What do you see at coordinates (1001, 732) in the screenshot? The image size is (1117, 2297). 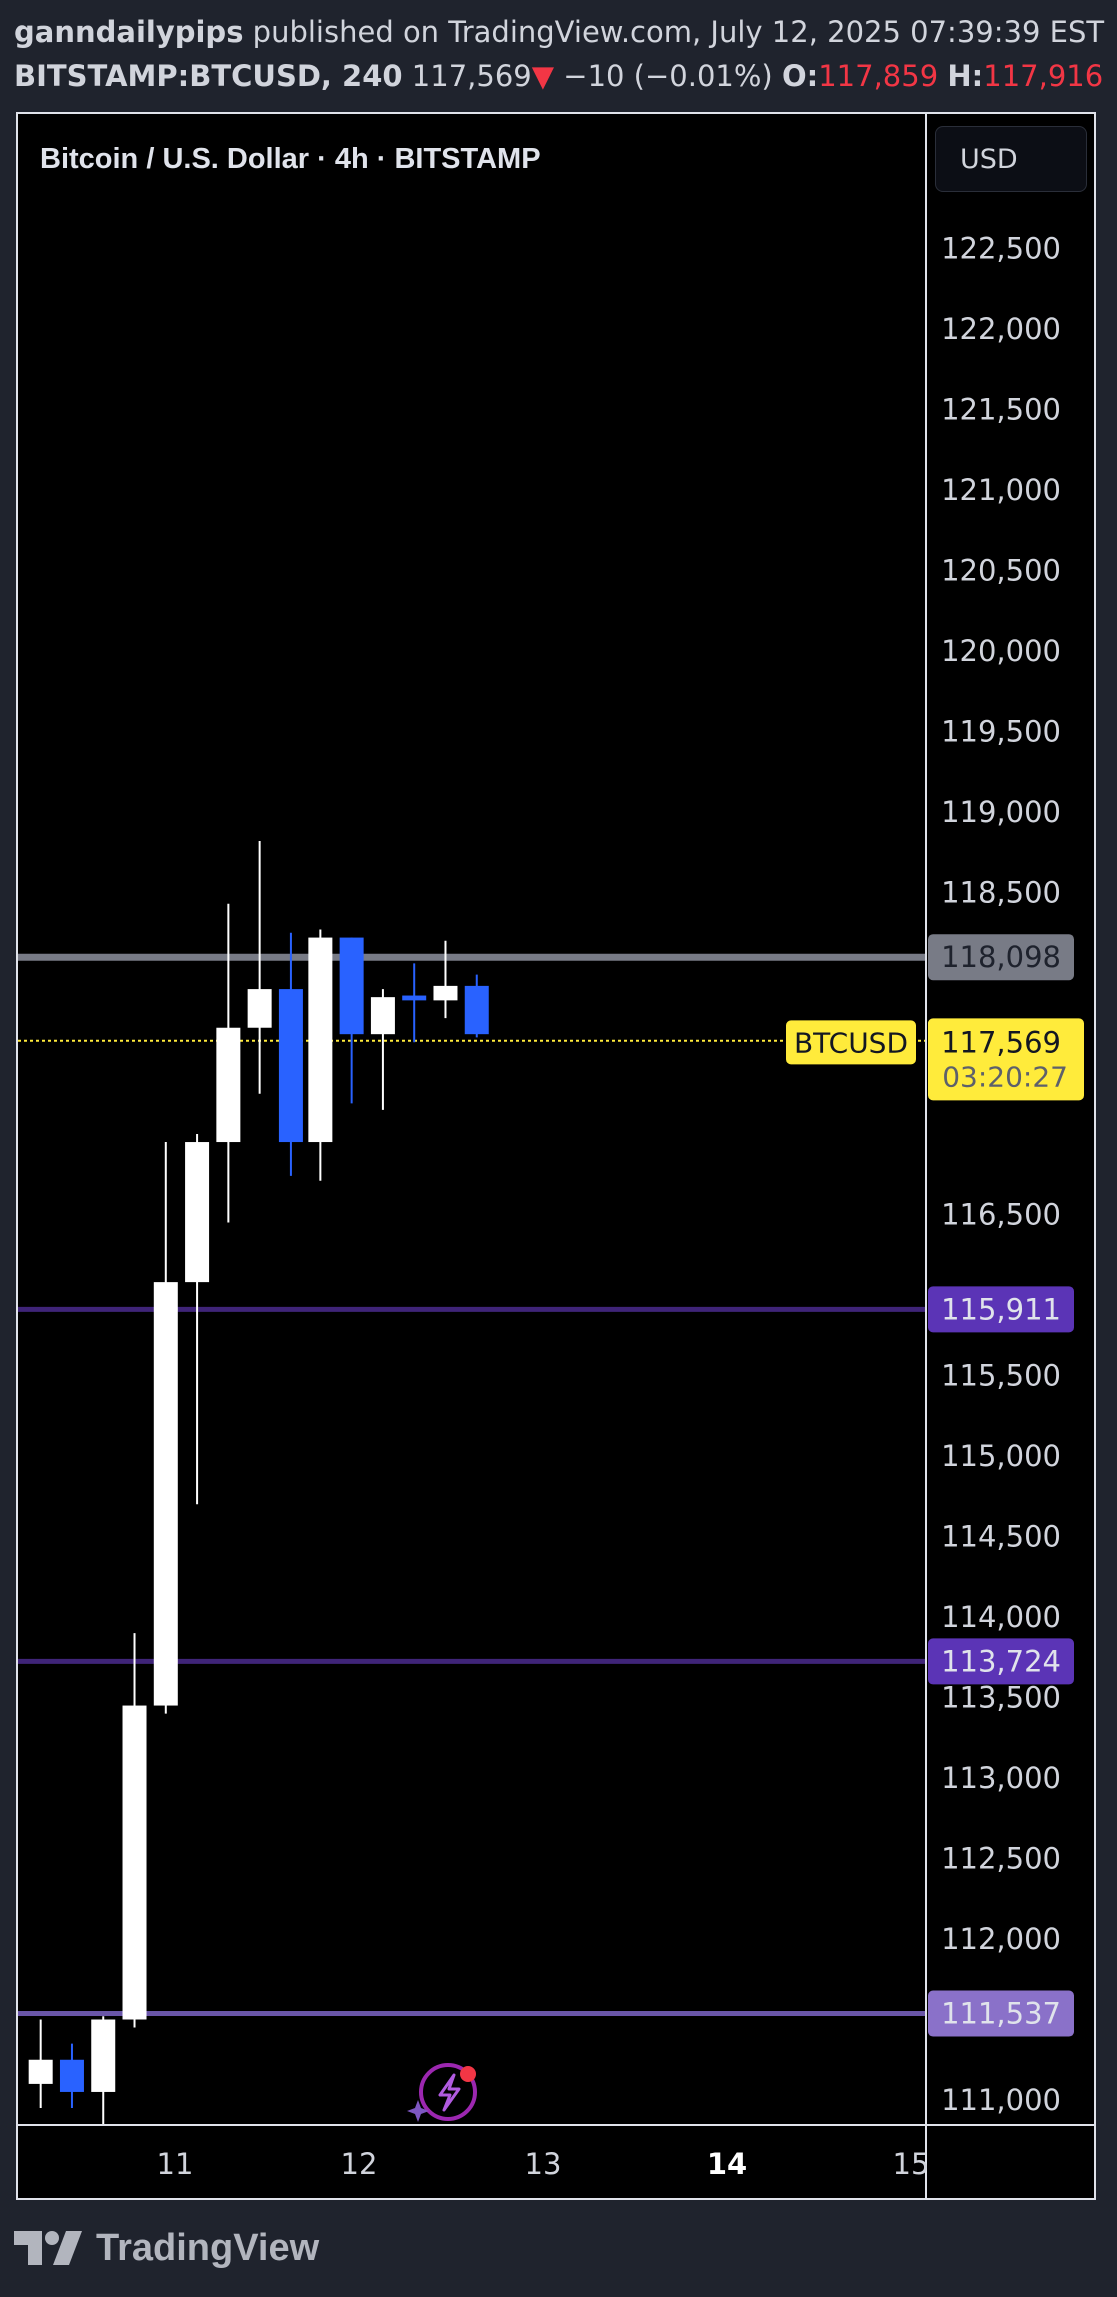 I see `price-tick-label: 119,500` at bounding box center [1001, 732].